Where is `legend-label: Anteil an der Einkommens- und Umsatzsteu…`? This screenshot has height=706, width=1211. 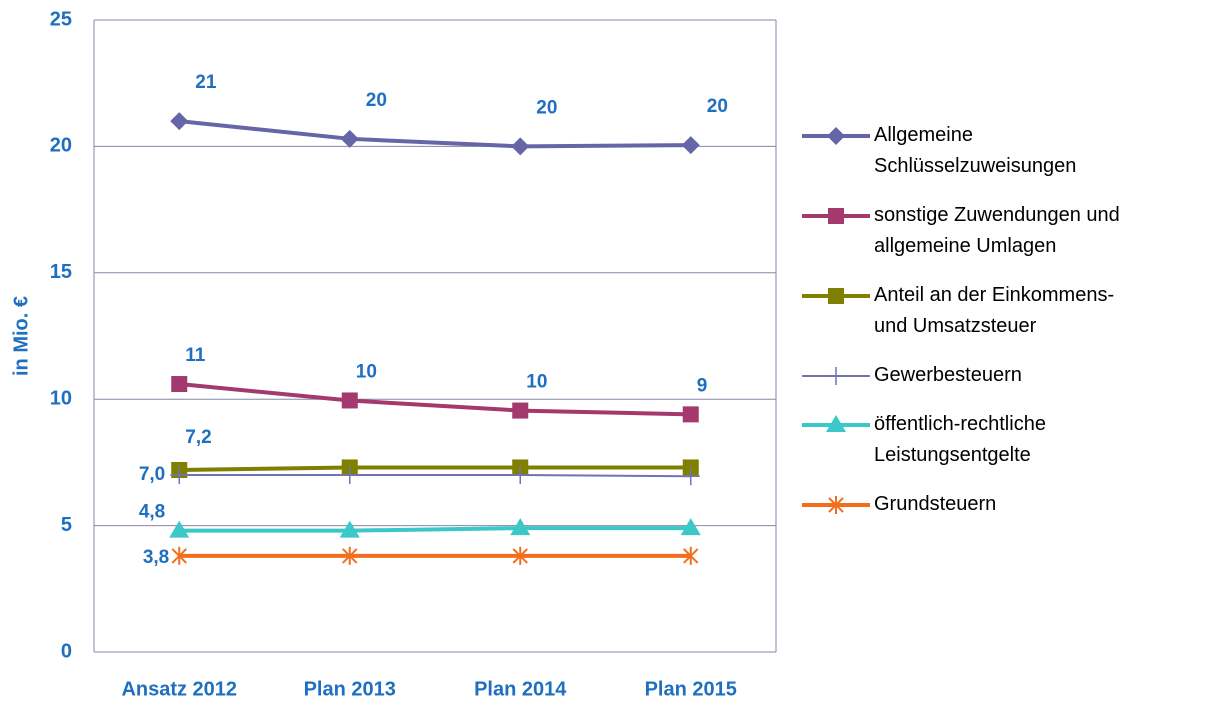
legend-label: Anteil an der Einkommens- und Umsatzsteu… is located at coordinates (994, 310).